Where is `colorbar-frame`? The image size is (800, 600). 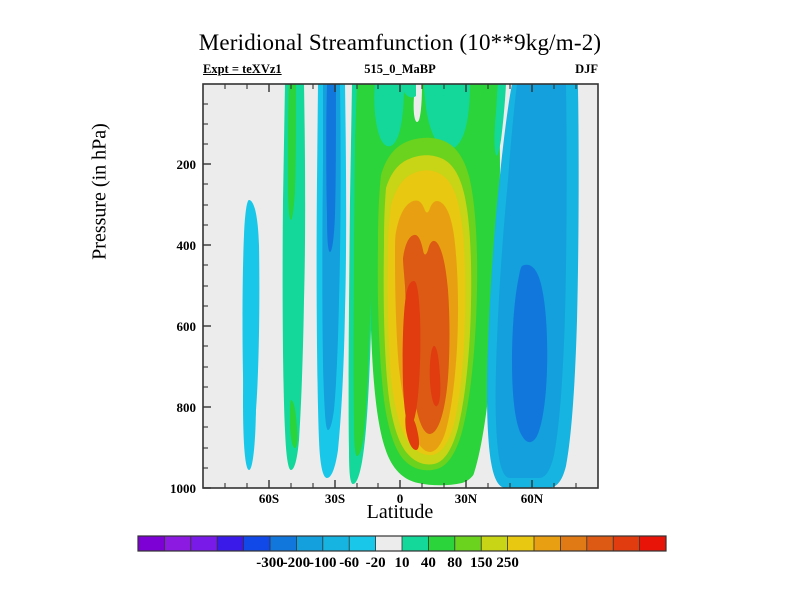
colorbar-frame is located at coordinates (402, 543).